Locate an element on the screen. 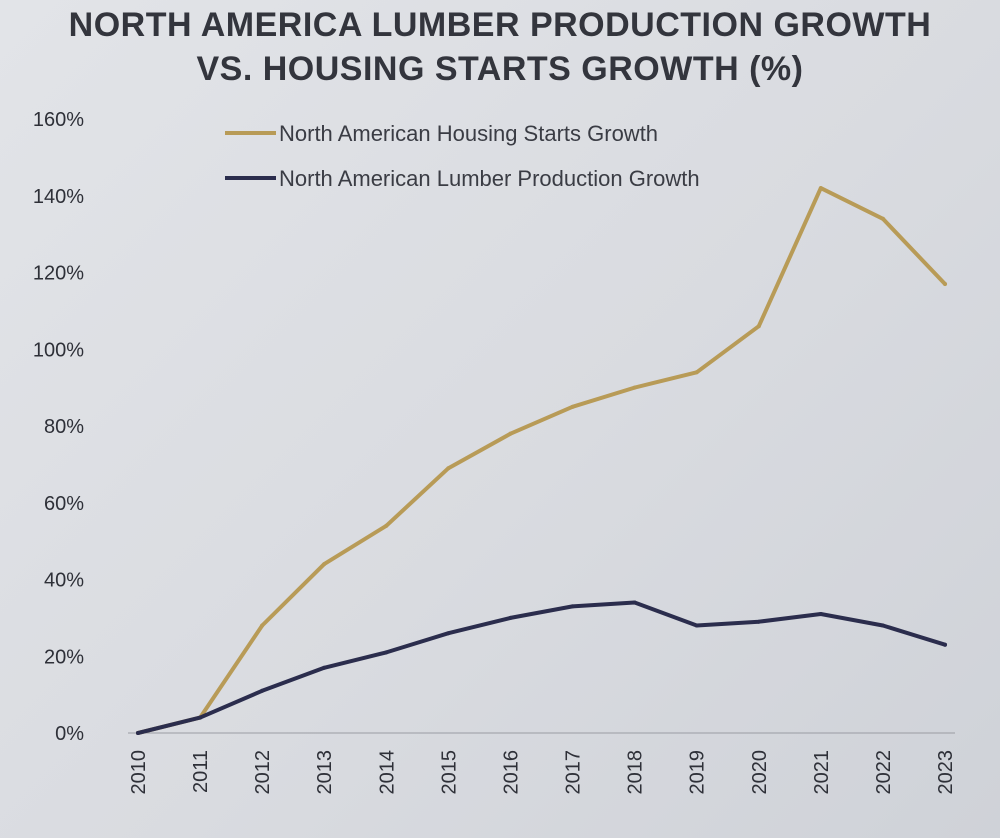 The width and height of the screenshot is (1000, 838). x-tick-label: 2014 is located at coordinates (387, 772).